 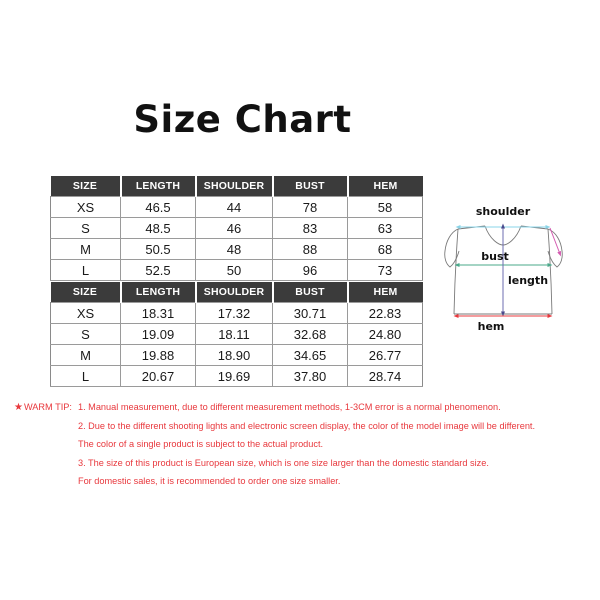 I want to click on cell-shoulder: 46, so click(x=234, y=228).